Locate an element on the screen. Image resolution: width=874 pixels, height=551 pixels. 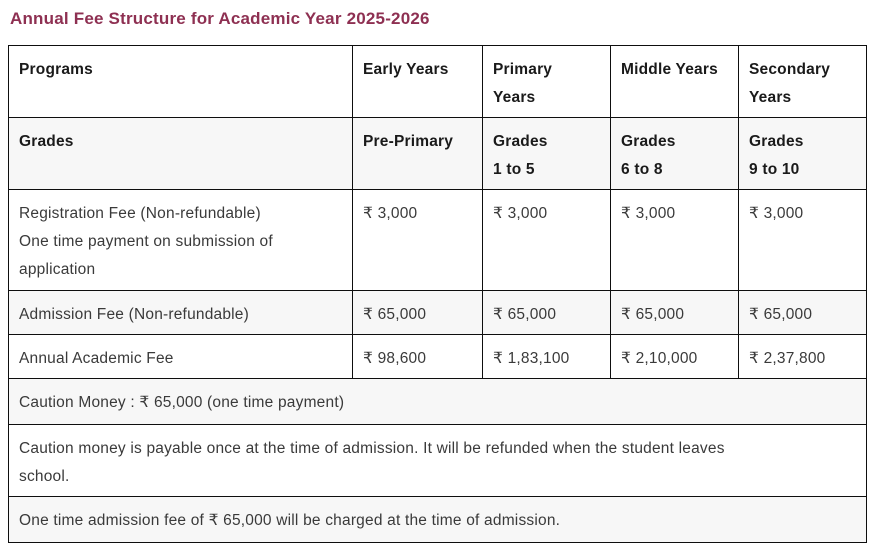
annual-fee-middle-years: ₹ 2,10,000 is located at coordinates (674, 356).